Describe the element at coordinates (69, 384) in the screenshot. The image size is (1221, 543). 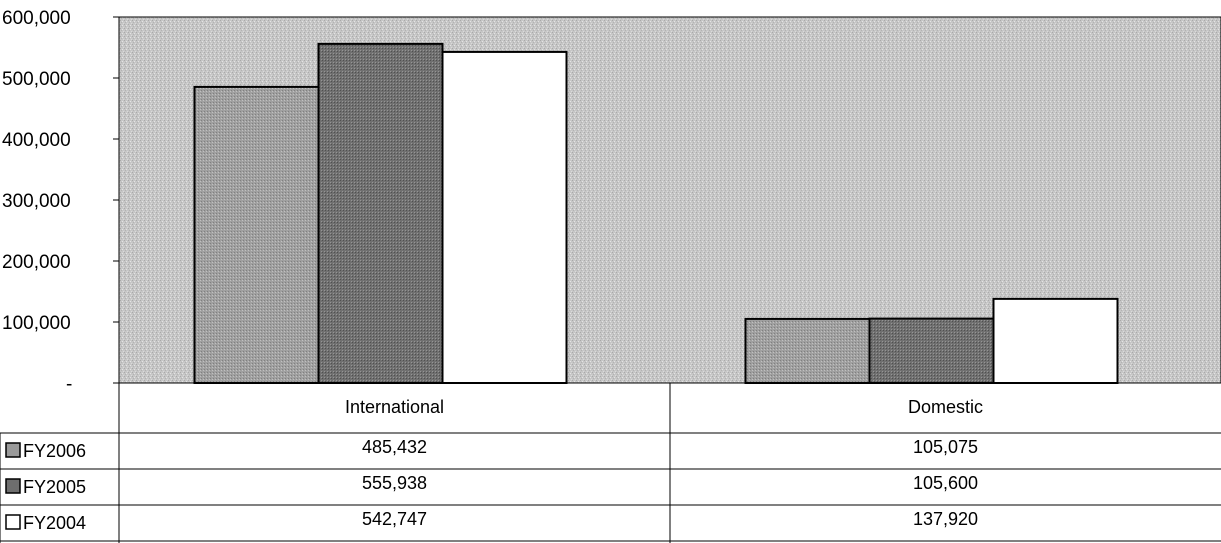
I see `y-tick-label: -` at that location.